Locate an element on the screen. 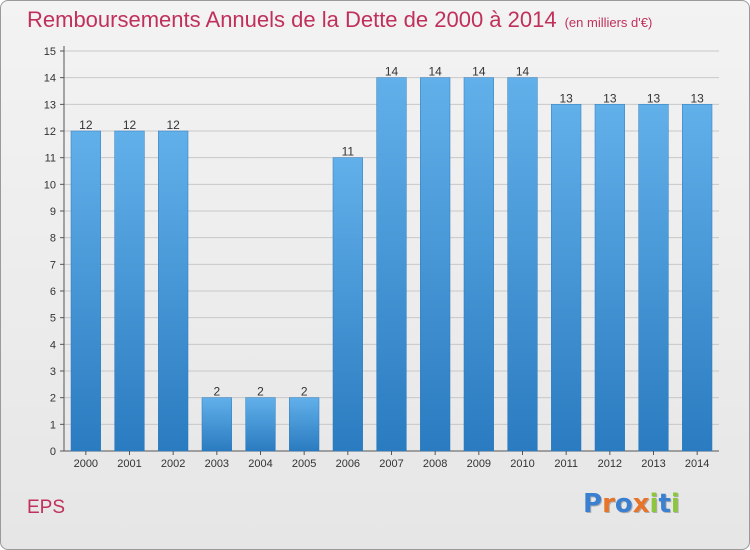 Image resolution: width=750 pixels, height=550 pixels. x-tick-label-2014: 2014 is located at coordinates (697, 464).